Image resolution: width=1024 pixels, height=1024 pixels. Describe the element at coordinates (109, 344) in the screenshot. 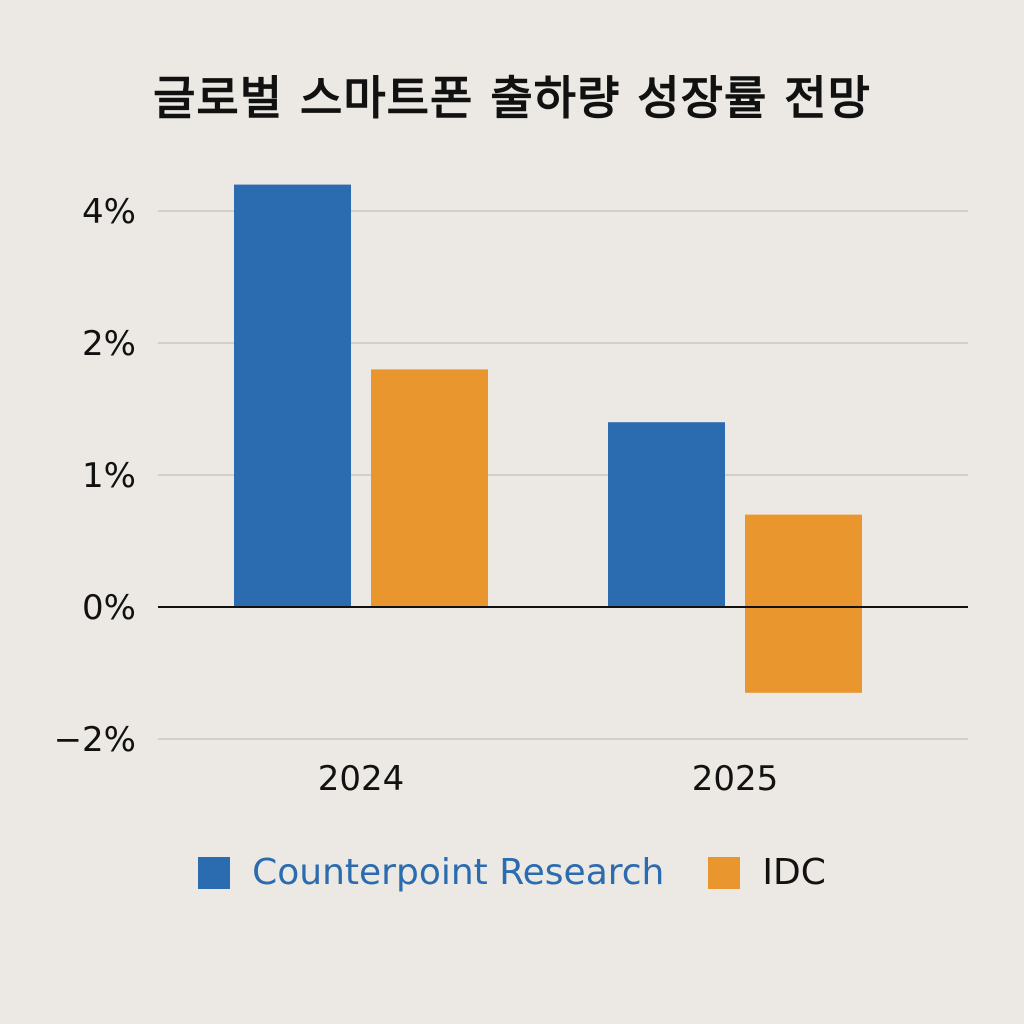

I see `y-tick-label: 2%` at that location.